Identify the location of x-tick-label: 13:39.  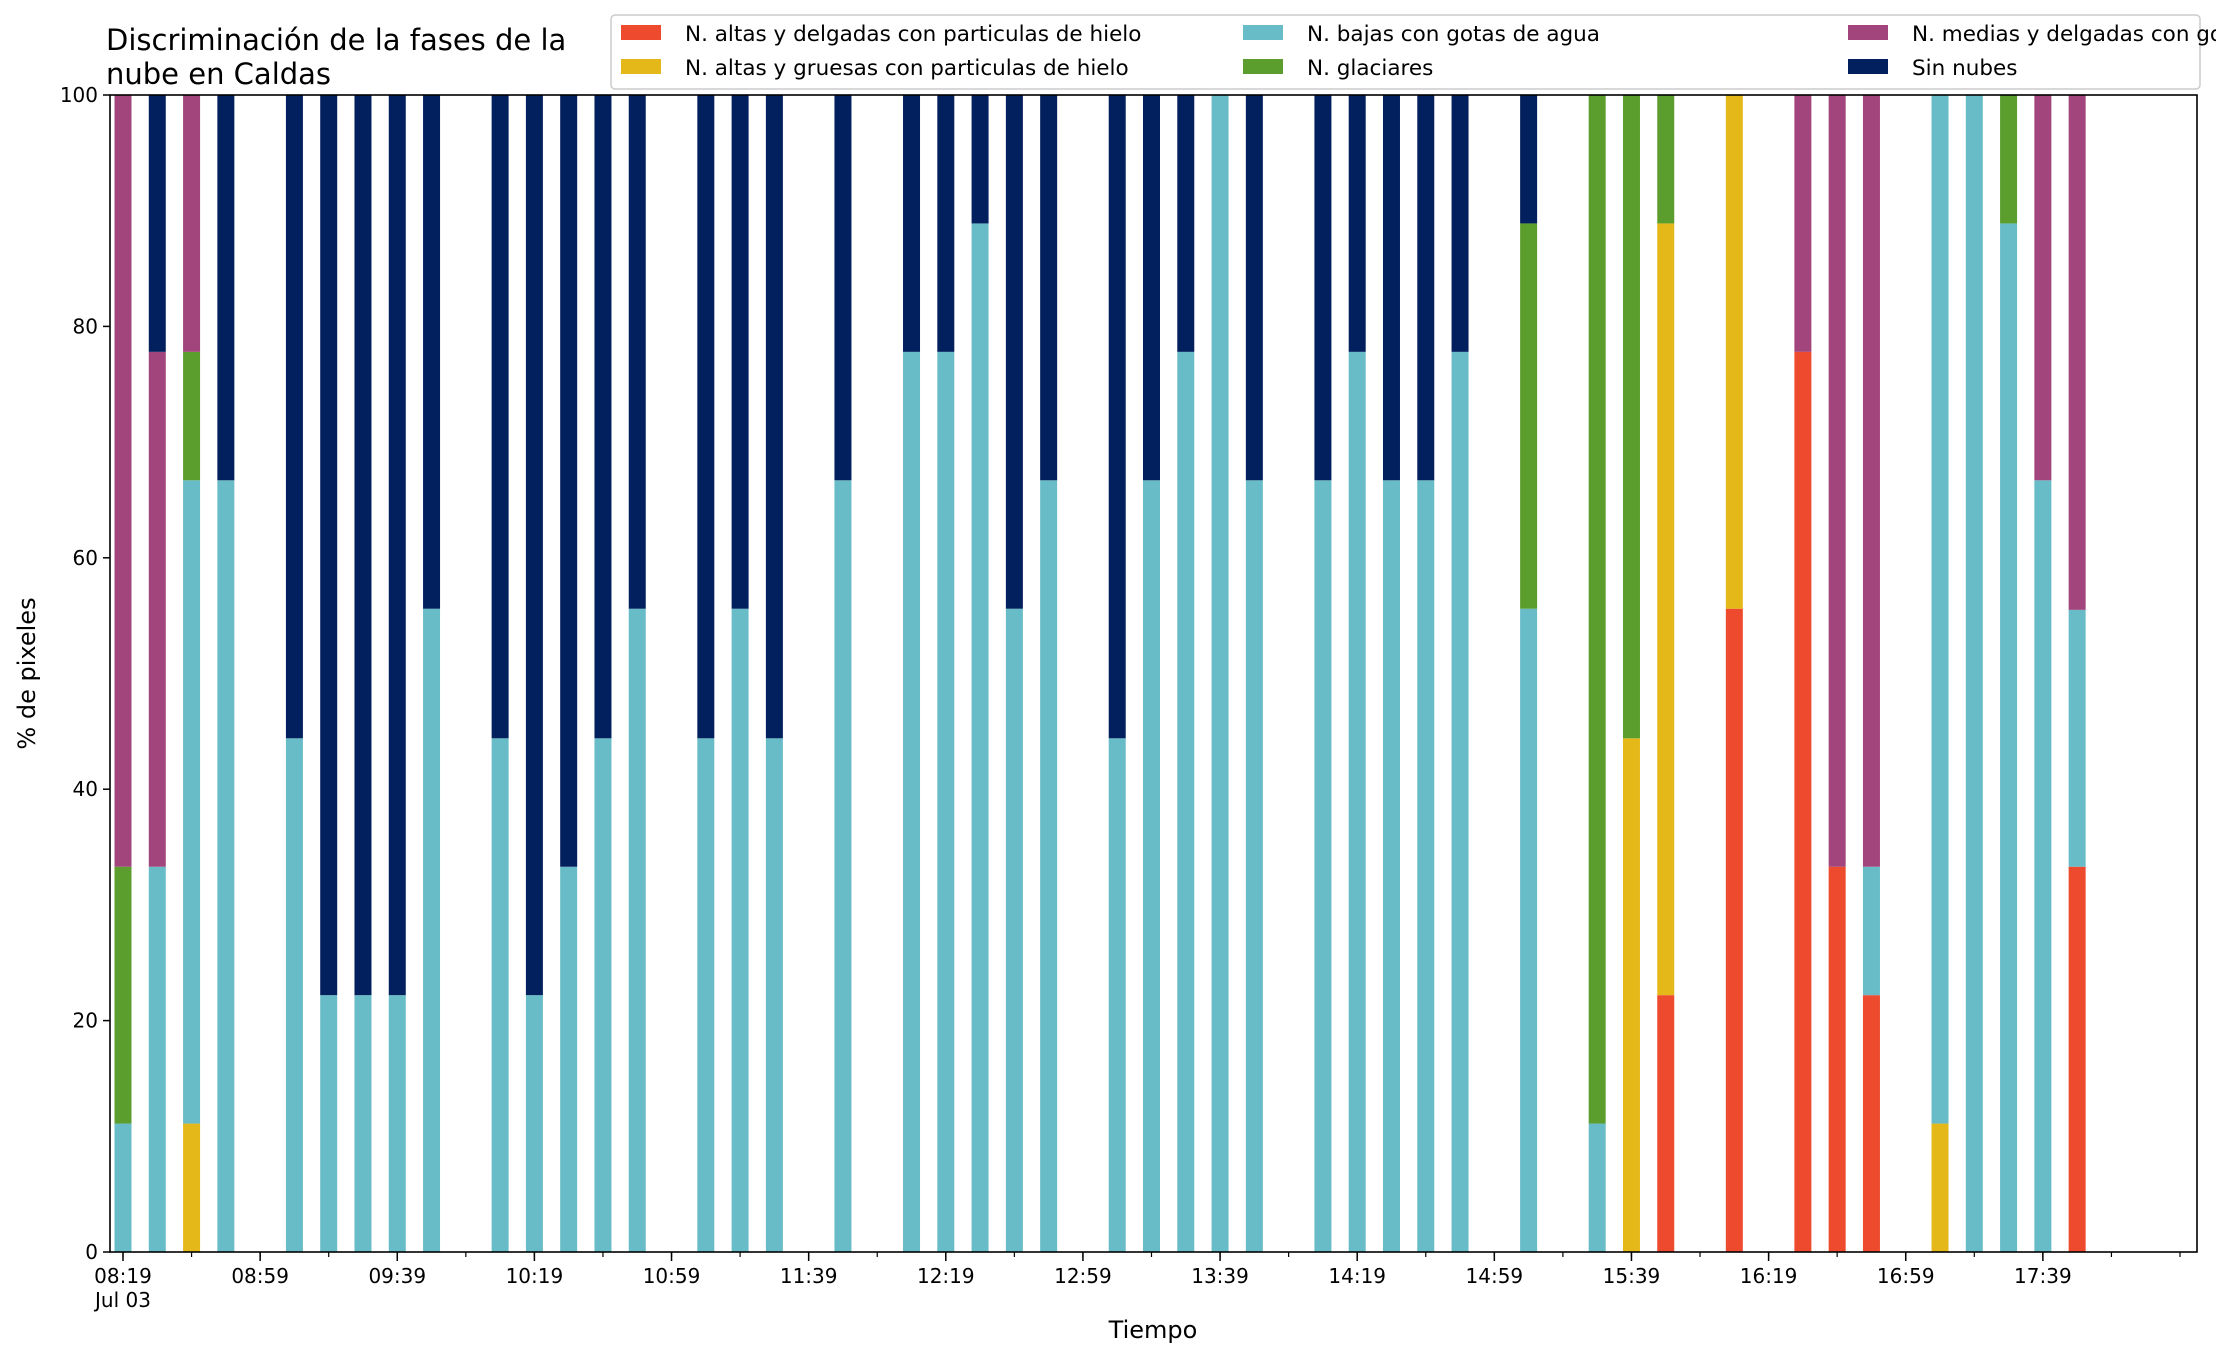
(1220, 1276).